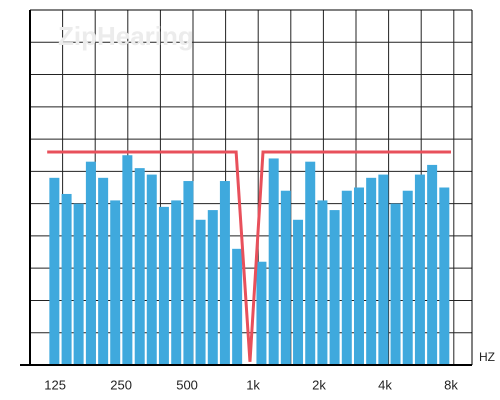 This screenshot has width=500, height=400. Describe the element at coordinates (385, 384) in the screenshot. I see `x-tick-label: 4k` at that location.